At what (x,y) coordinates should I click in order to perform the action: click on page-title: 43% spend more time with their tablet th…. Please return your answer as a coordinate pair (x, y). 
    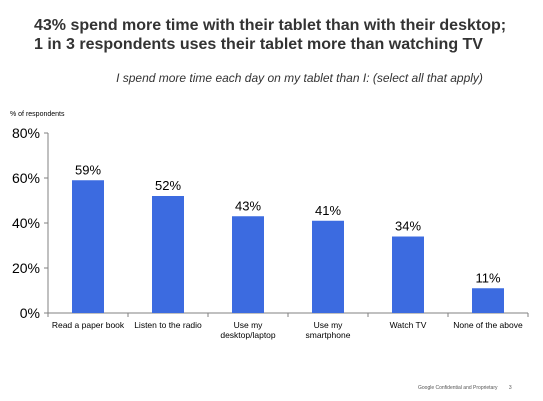
    Looking at the image, I should click on (270, 35).